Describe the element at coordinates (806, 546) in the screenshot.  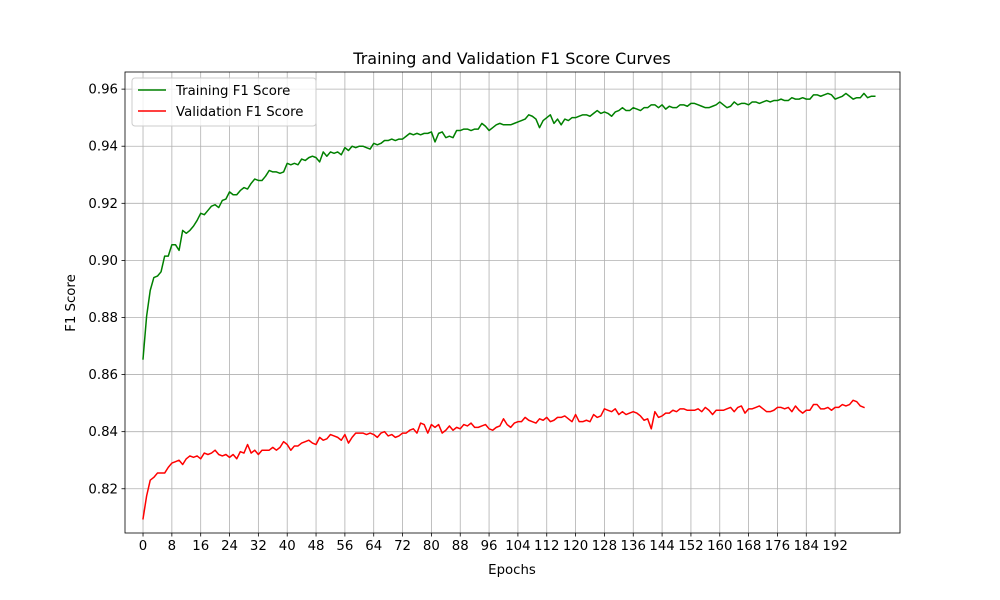
I see `x-tick-label: 184` at that location.